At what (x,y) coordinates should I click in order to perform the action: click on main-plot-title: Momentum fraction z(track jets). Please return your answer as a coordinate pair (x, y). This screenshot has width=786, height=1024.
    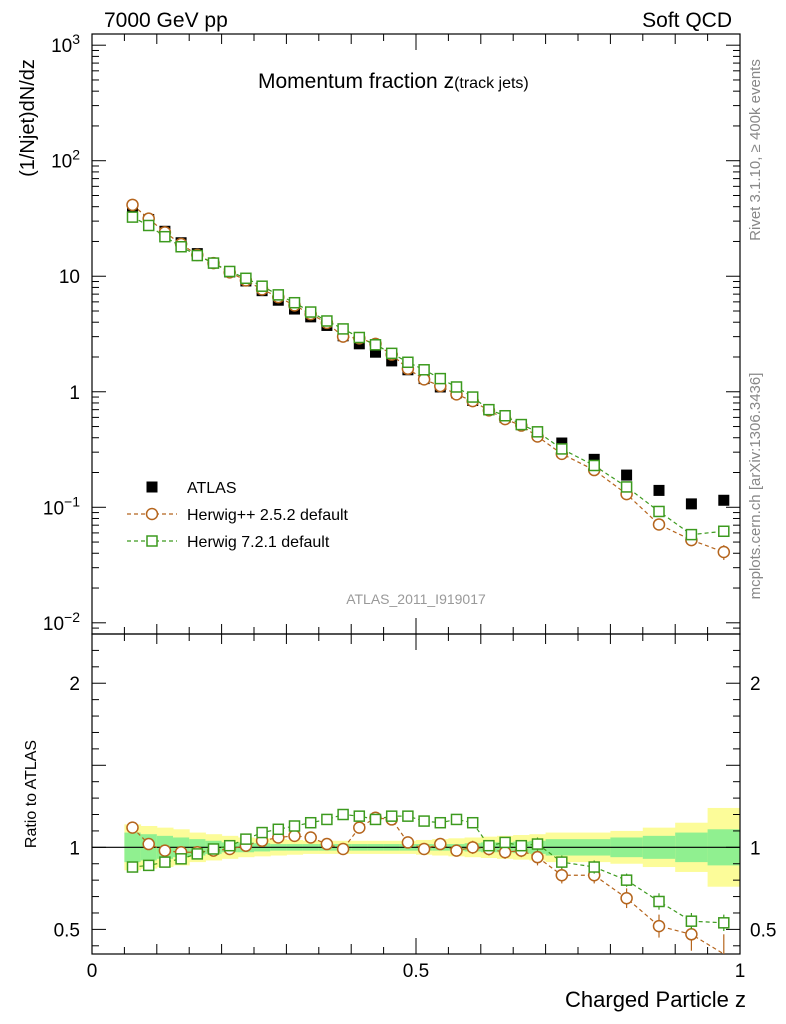
    Looking at the image, I should click on (393, 81).